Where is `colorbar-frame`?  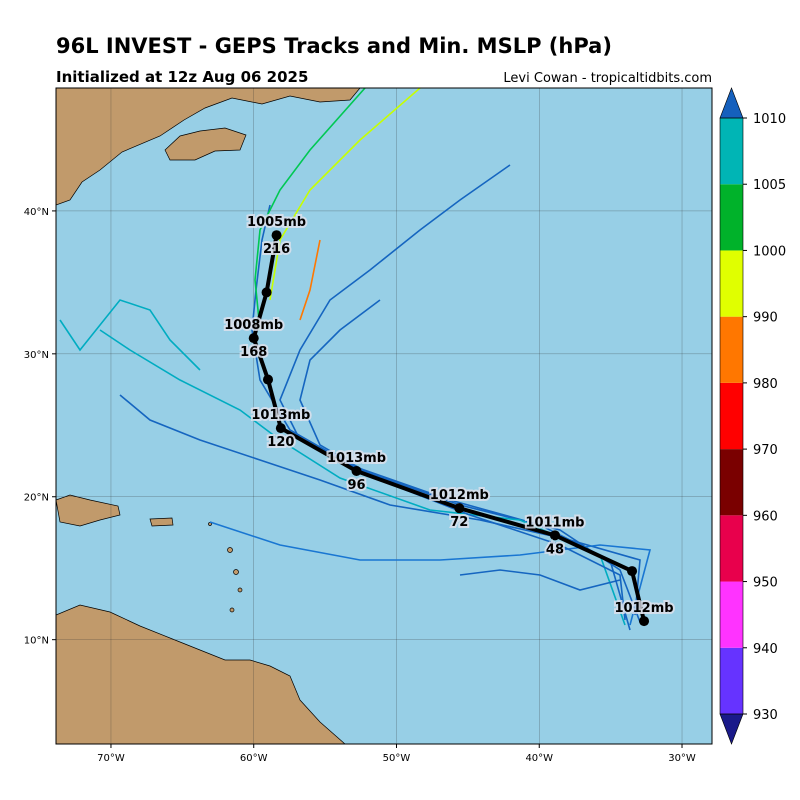
colorbar-frame is located at coordinates (731, 416).